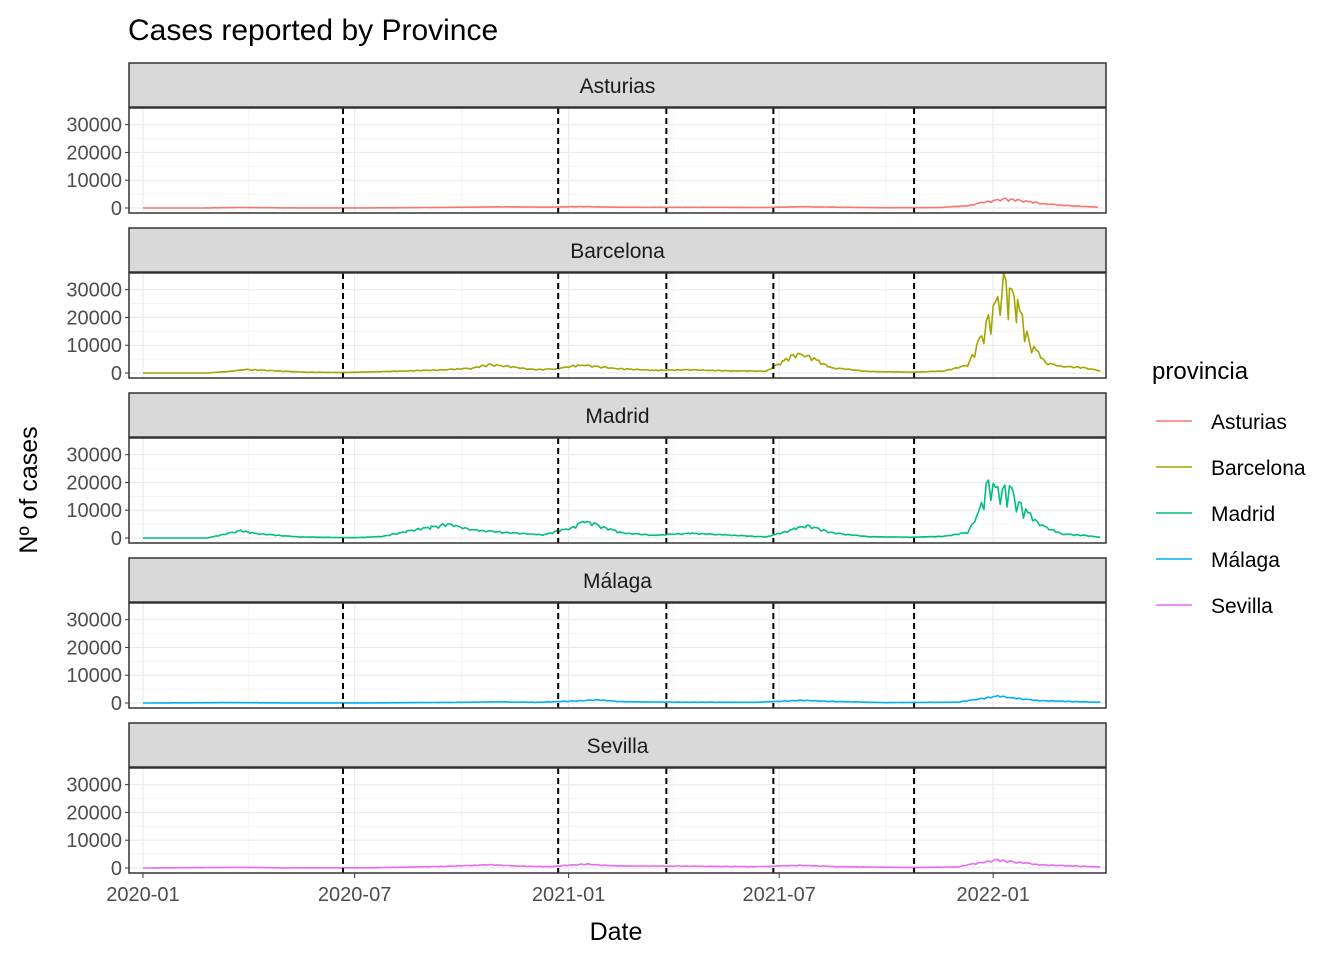  Describe the element at coordinates (142, 895) in the screenshot. I see `x-tick-label: 2020-01` at that location.